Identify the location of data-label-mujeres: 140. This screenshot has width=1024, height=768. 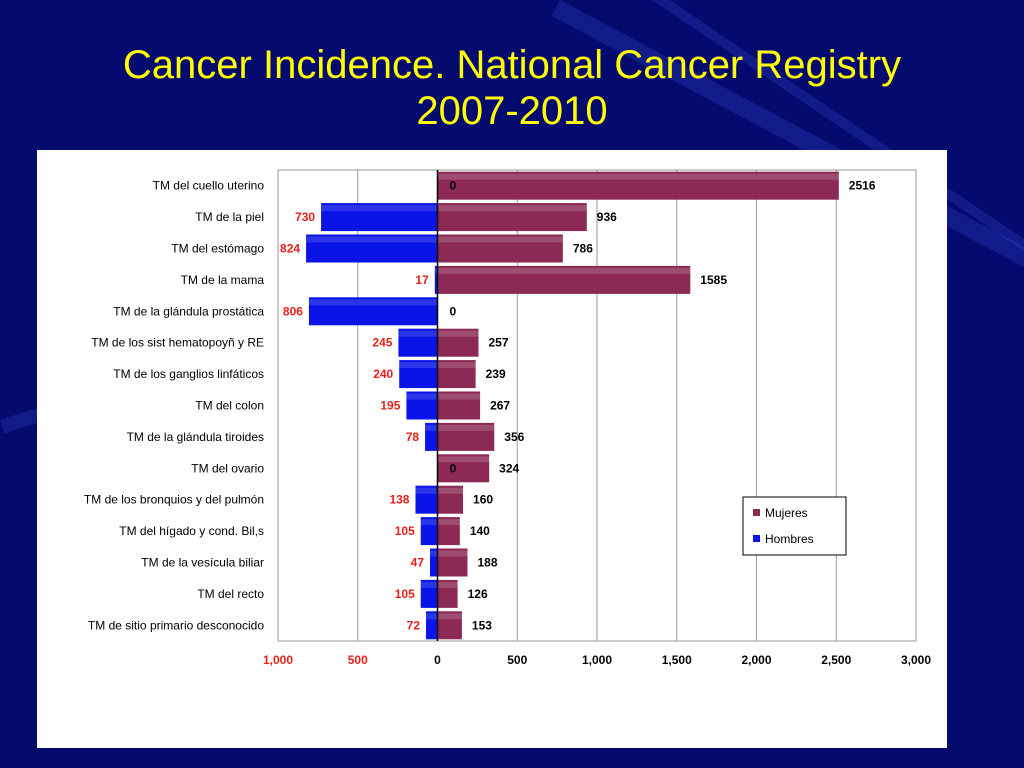
(480, 531).